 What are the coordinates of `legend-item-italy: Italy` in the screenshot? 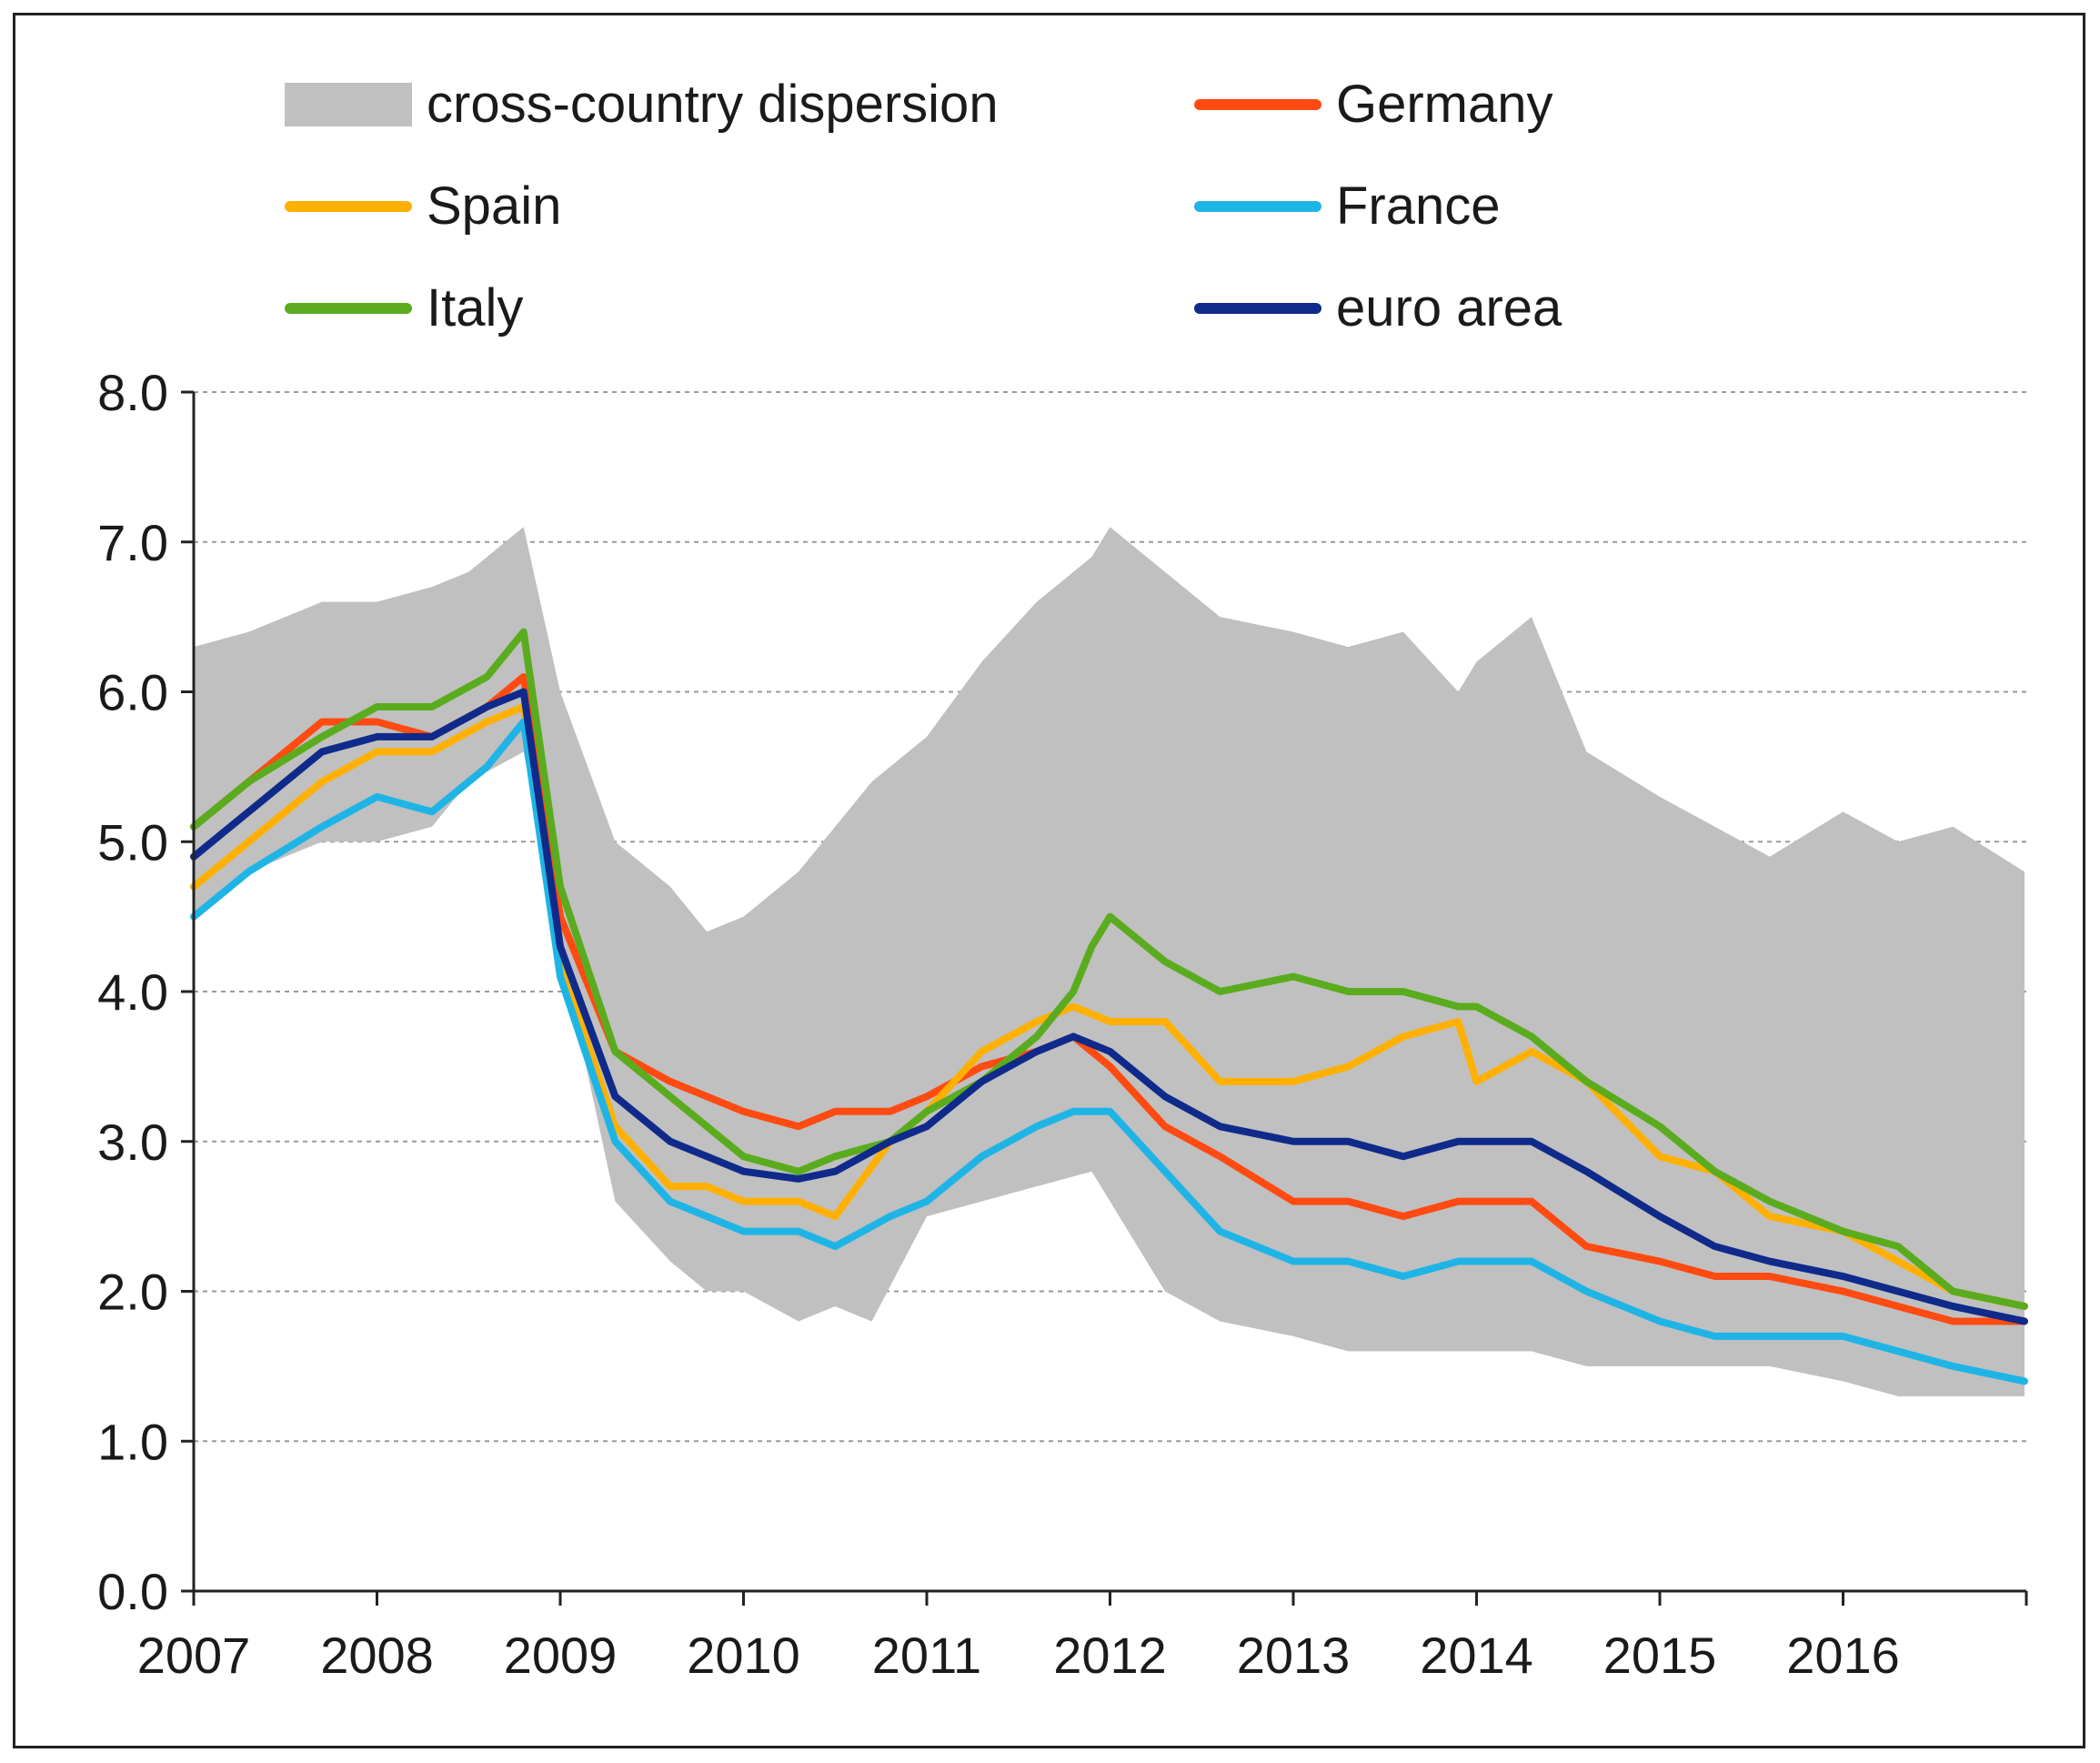 It's located at (404, 308).